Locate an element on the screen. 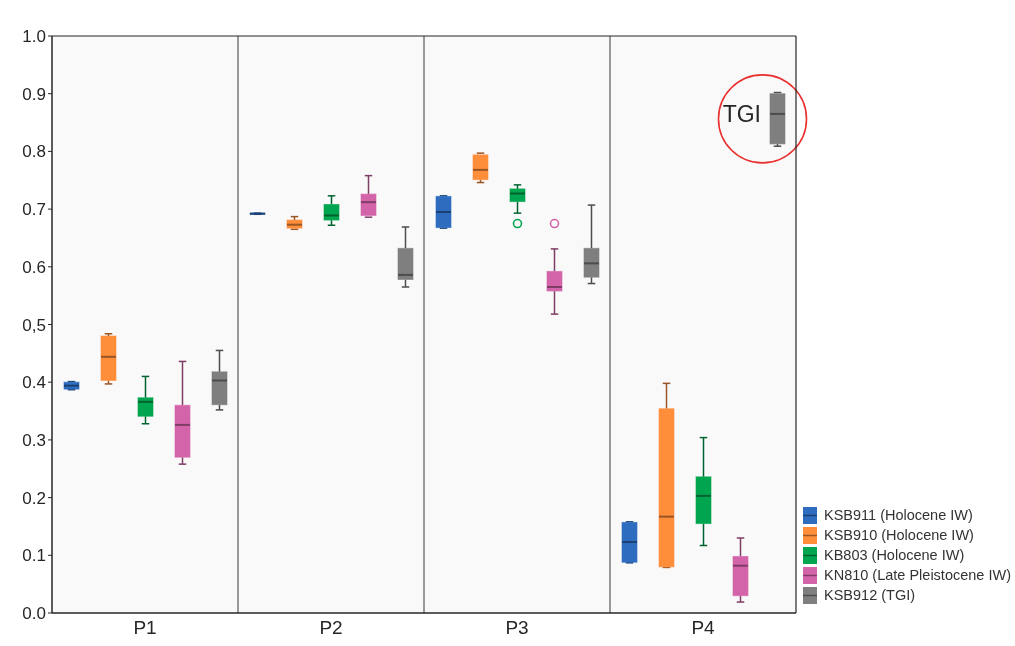 Image resolution: width=1015 pixels, height=646 pixels. annotation: TGI is located at coordinates (741, 113).